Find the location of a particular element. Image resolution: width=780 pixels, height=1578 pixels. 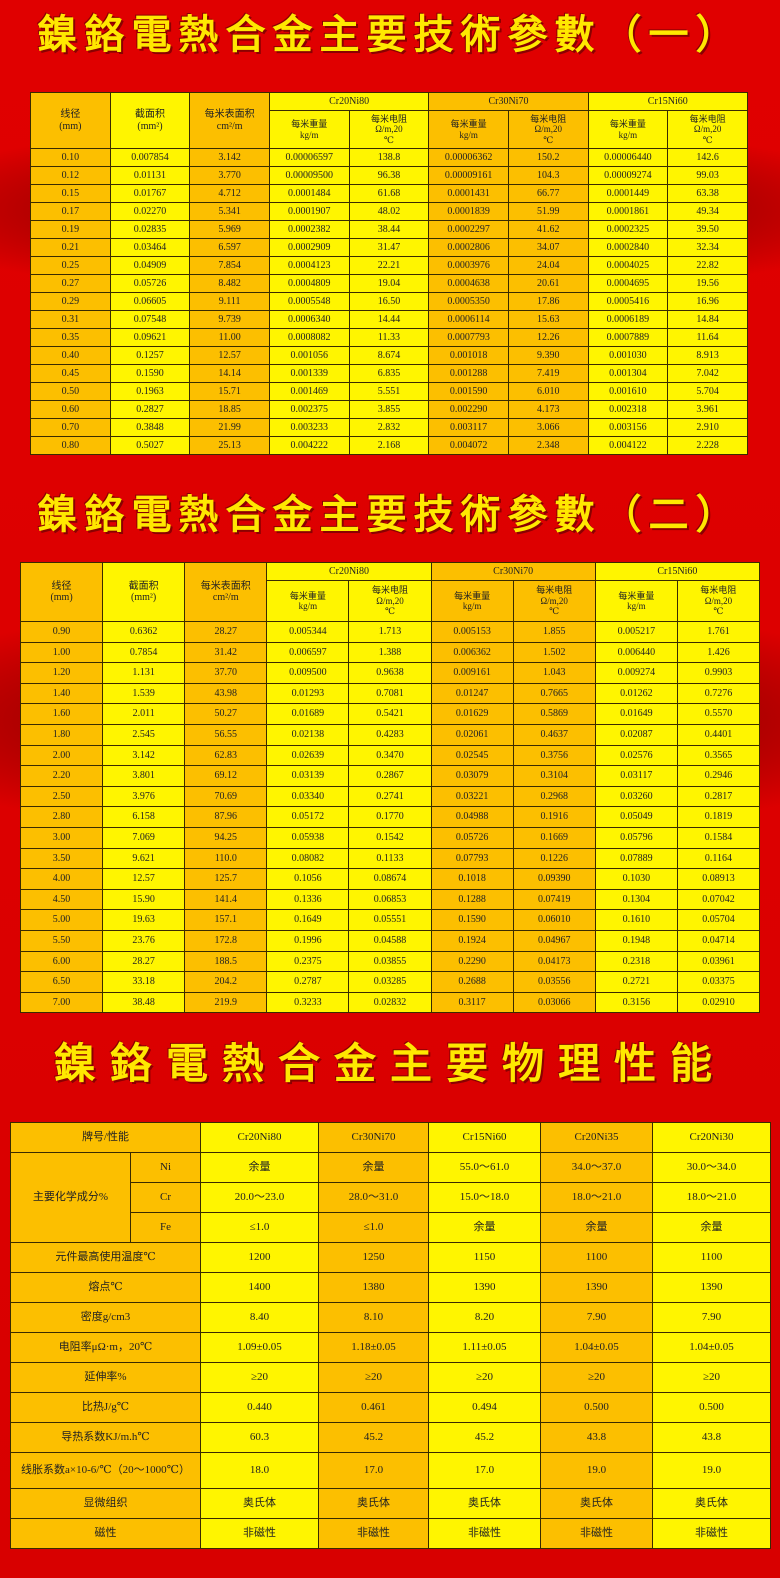

table-cell: 3.066 is located at coordinates (548, 427).